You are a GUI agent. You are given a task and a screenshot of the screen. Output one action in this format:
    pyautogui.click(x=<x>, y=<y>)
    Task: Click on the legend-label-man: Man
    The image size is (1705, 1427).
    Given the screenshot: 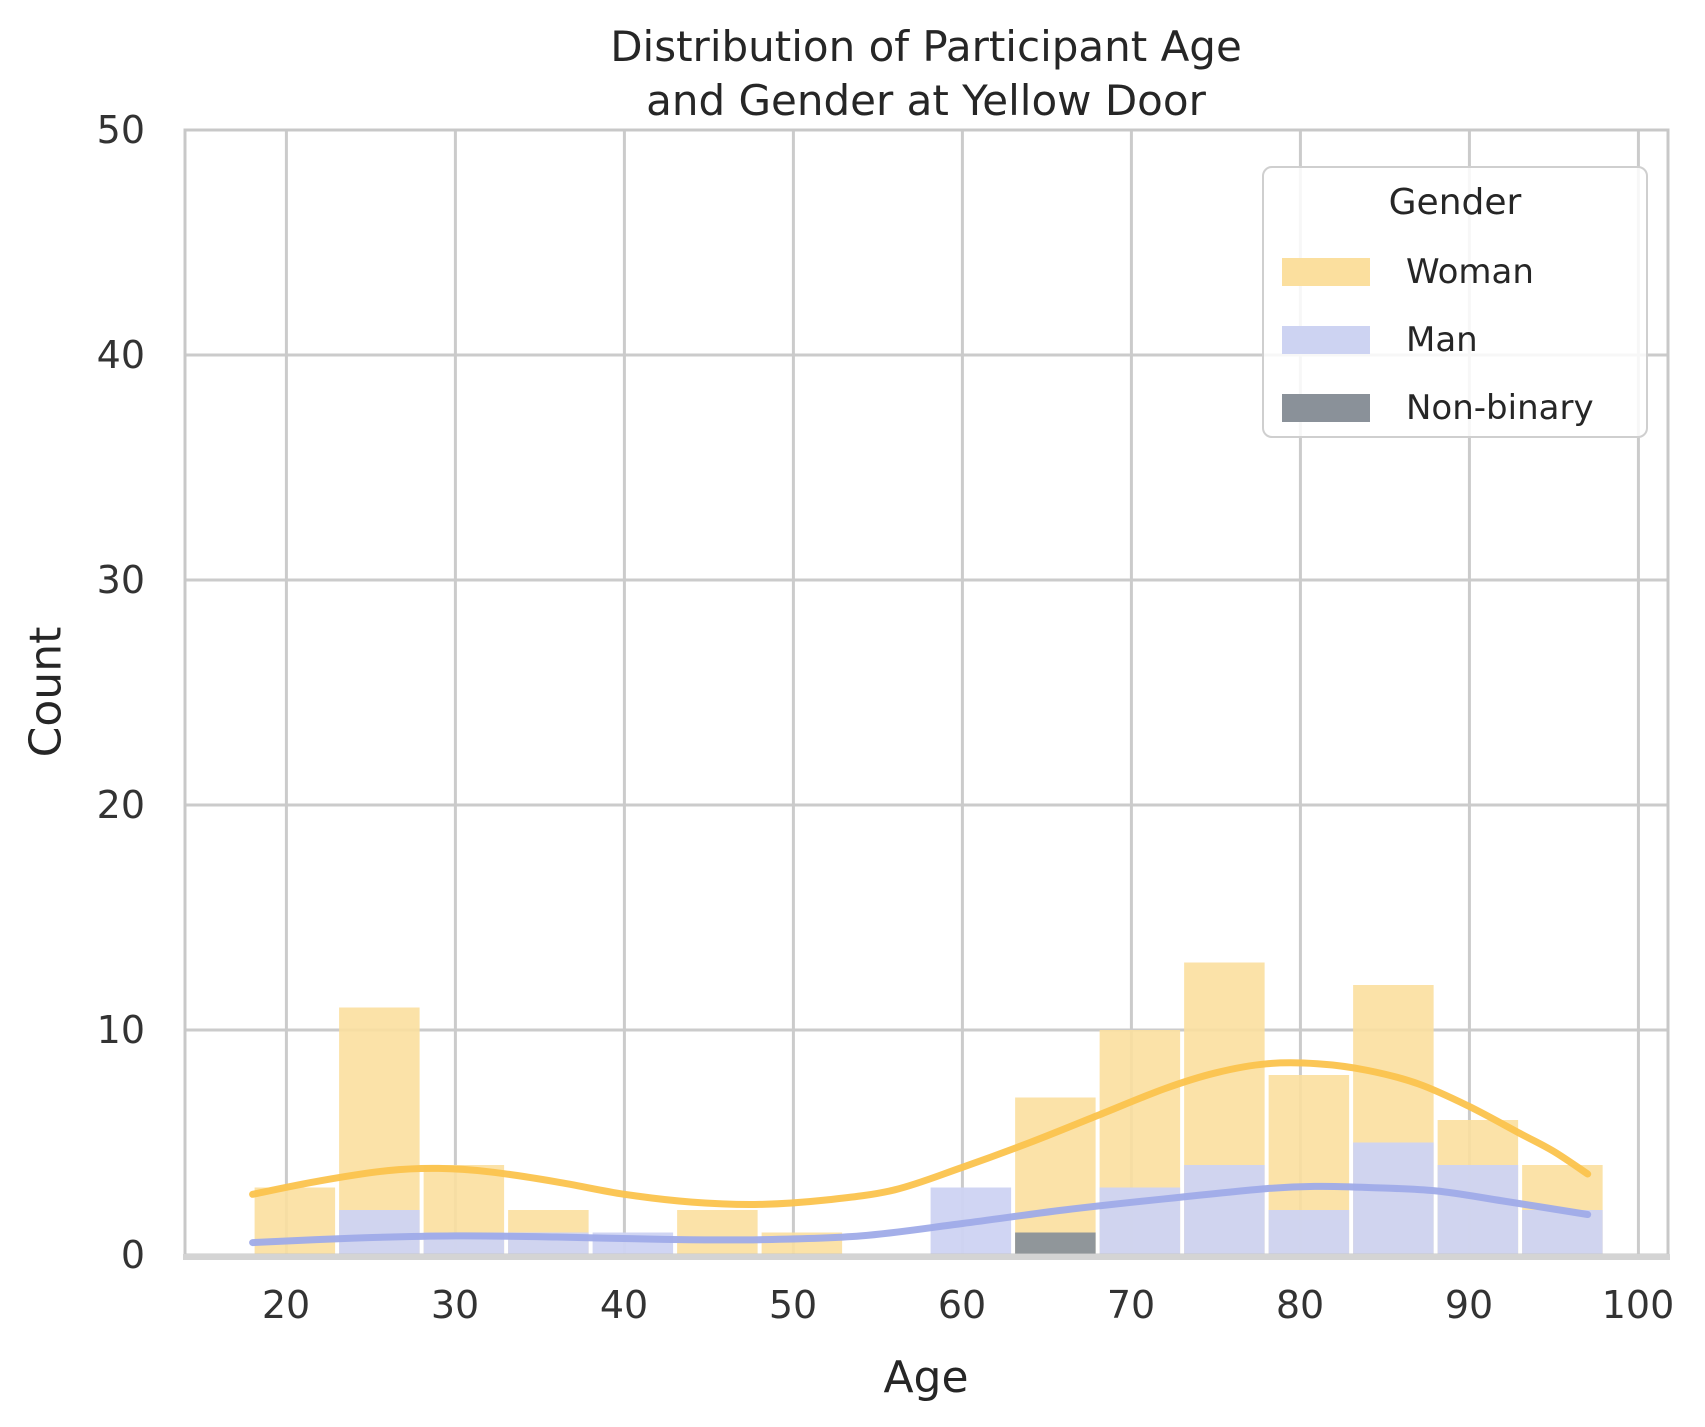 What is the action you would take?
    pyautogui.click(x=1442, y=340)
    